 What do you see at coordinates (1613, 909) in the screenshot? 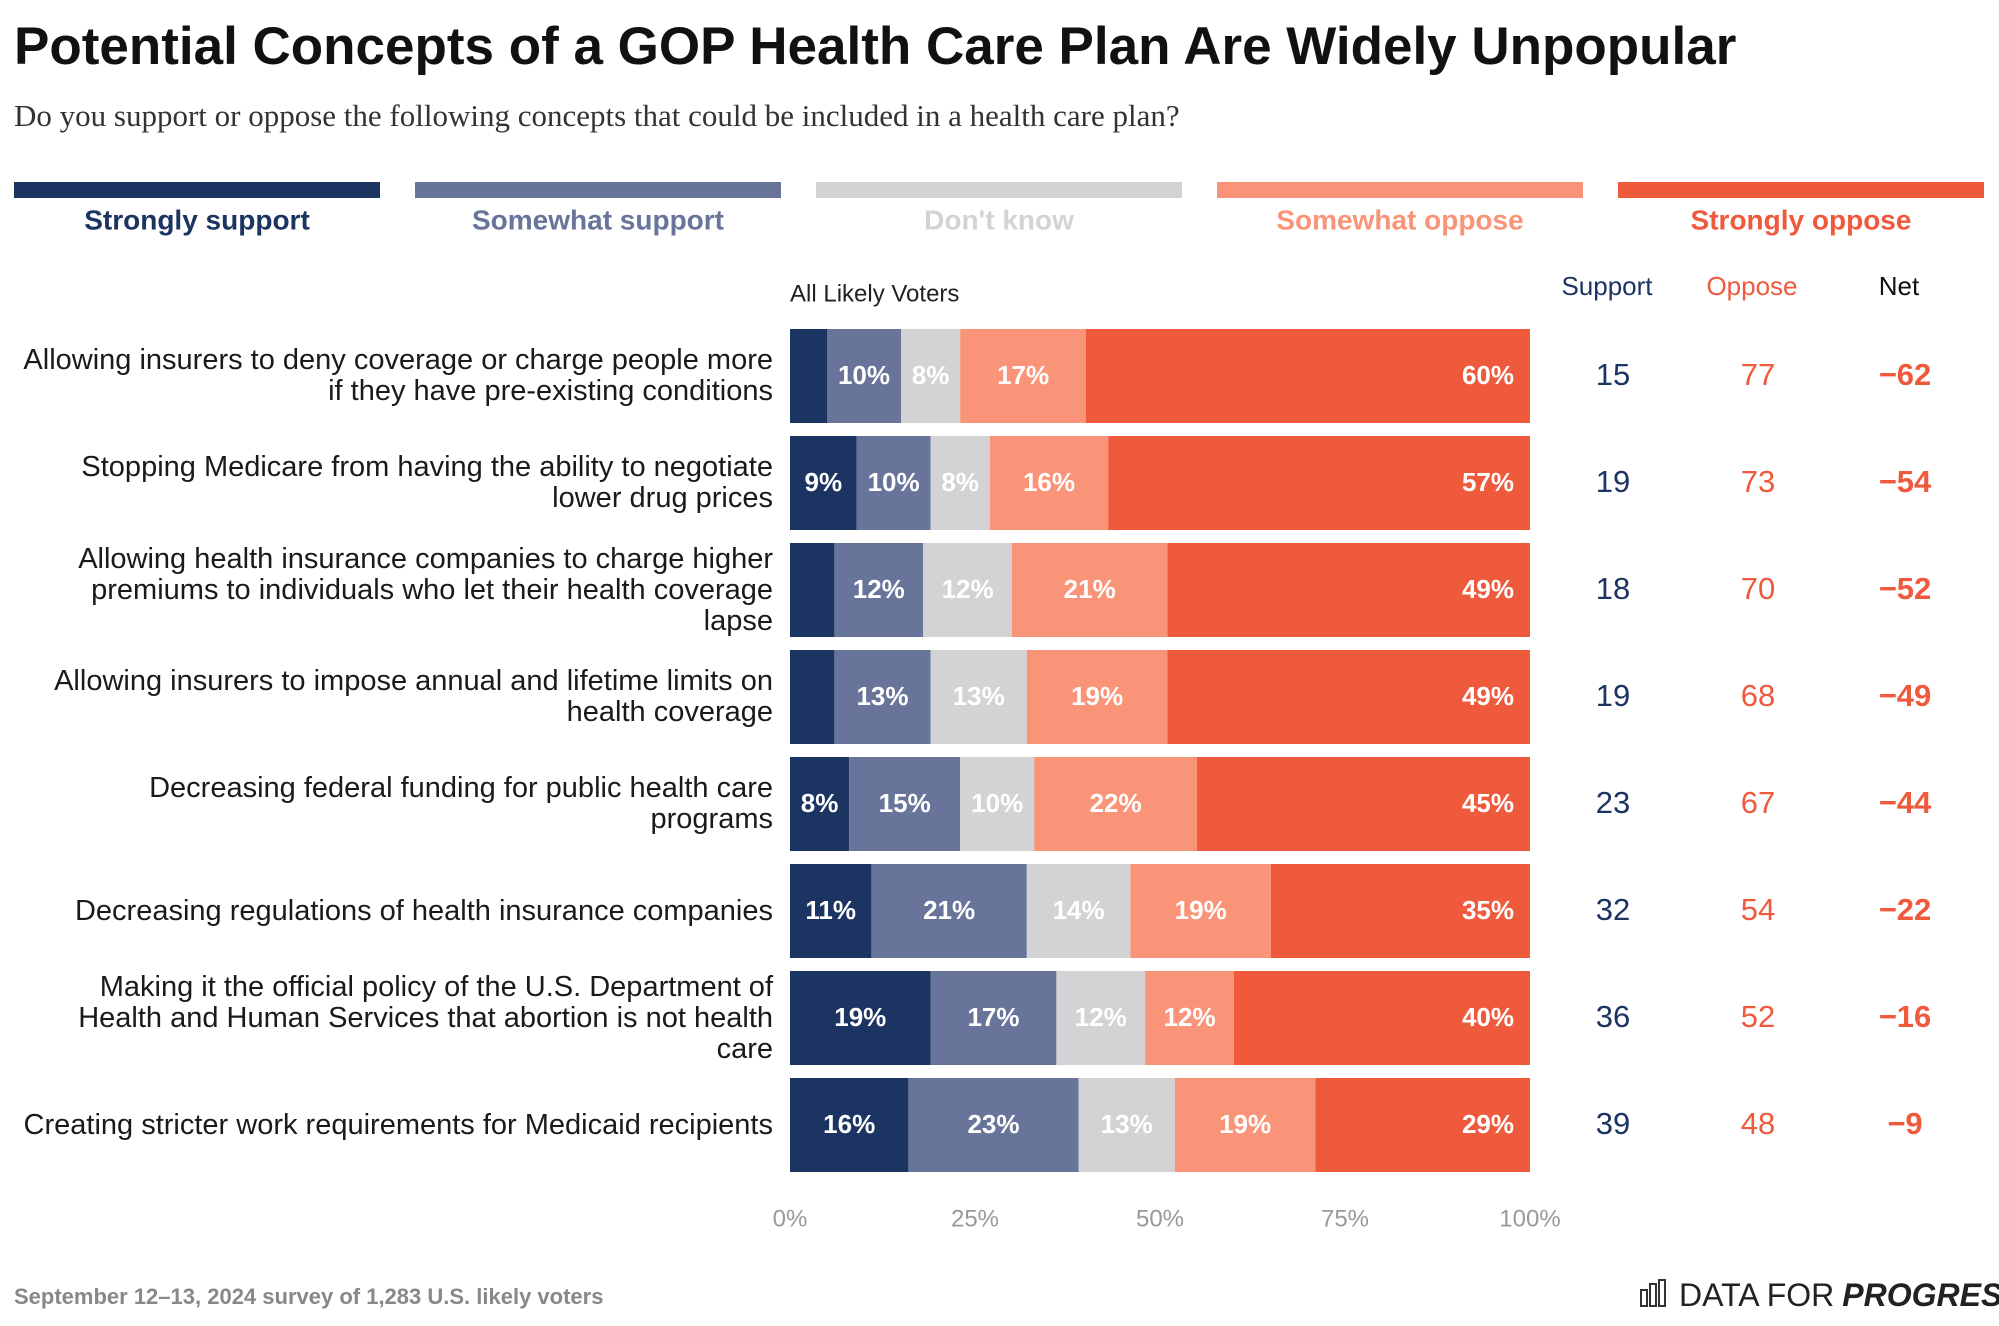
I see `column-value: 32` at bounding box center [1613, 909].